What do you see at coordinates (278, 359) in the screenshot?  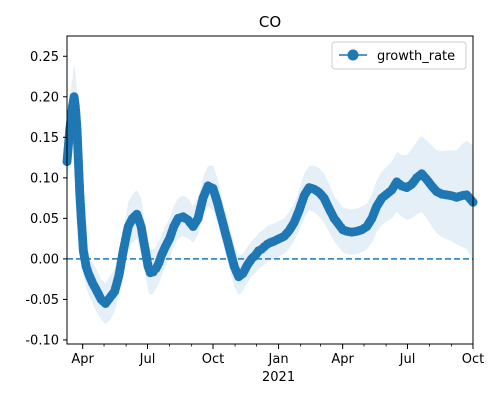 I see `x-tick-label: Jan` at bounding box center [278, 359].